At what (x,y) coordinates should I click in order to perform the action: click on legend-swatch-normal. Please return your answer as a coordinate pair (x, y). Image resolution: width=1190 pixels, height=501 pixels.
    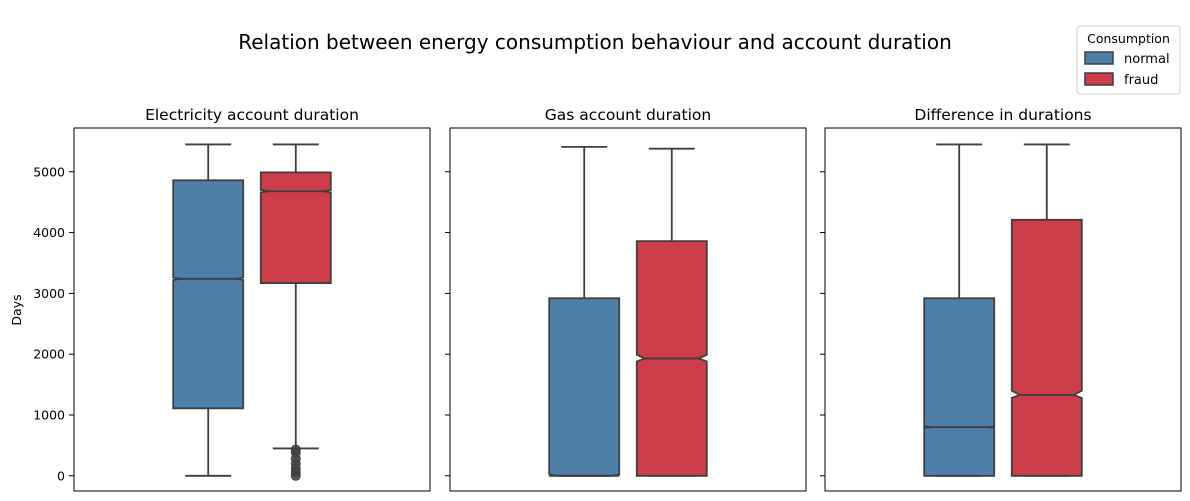
    Looking at the image, I should click on (1099, 58).